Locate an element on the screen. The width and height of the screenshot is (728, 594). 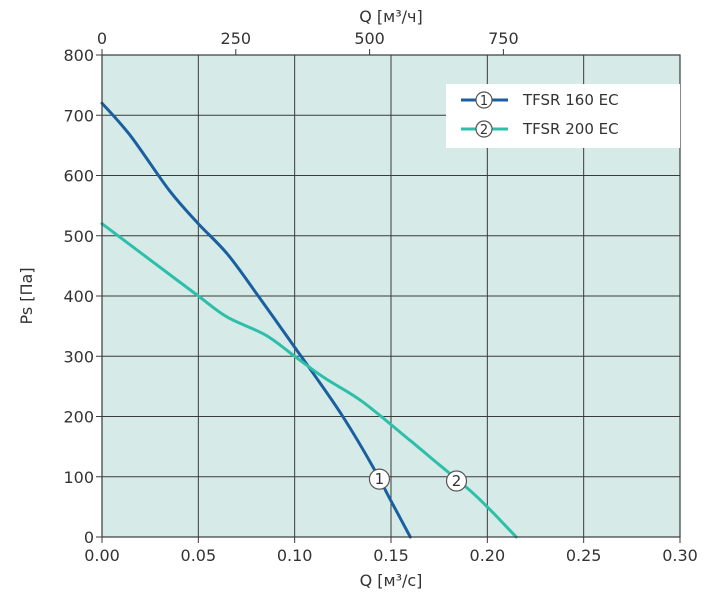
x-tick-label-3: 0.15 is located at coordinates (391, 555).